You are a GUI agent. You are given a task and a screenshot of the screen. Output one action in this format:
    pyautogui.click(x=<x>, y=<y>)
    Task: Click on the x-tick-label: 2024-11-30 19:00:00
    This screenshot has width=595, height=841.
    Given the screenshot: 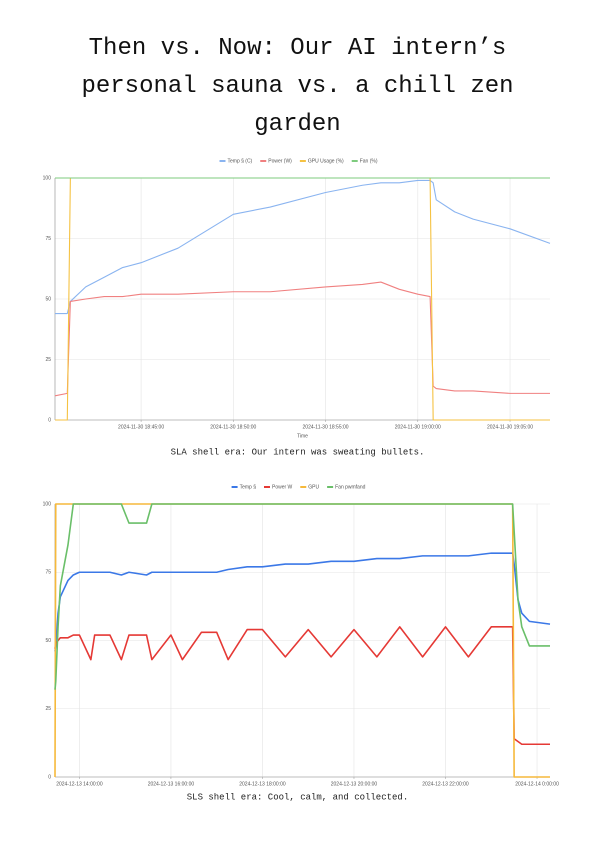 What is the action you would take?
    pyautogui.click(x=418, y=427)
    